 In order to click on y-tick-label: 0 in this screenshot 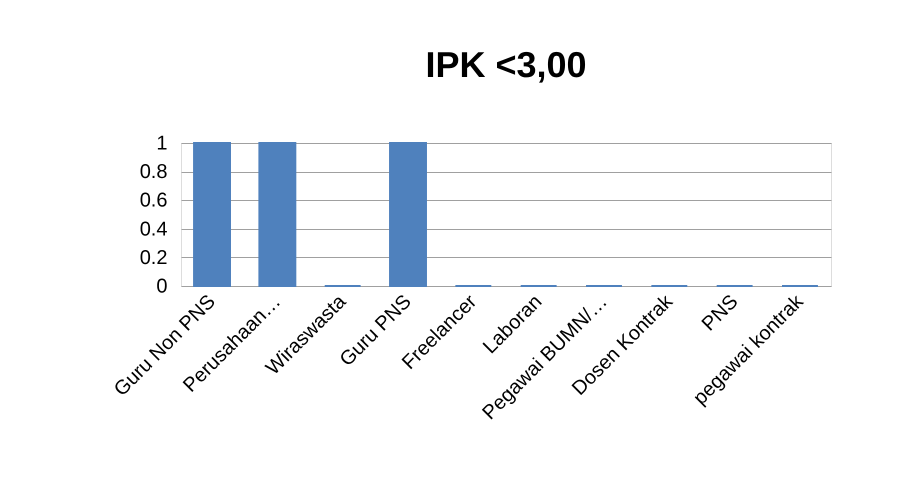, I will do `click(162, 287)`.